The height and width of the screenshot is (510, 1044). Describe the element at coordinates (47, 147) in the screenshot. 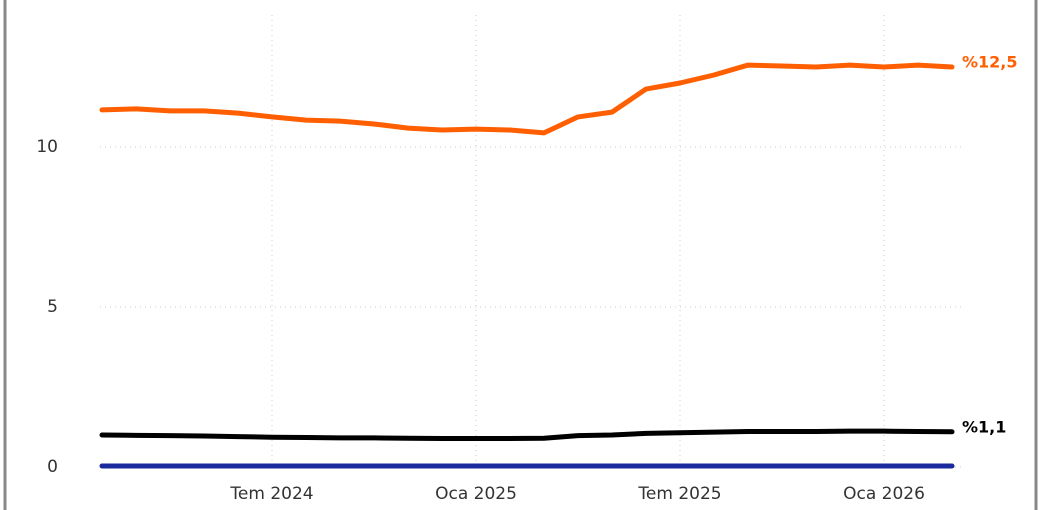

I see `y-tick-label: 10` at that location.